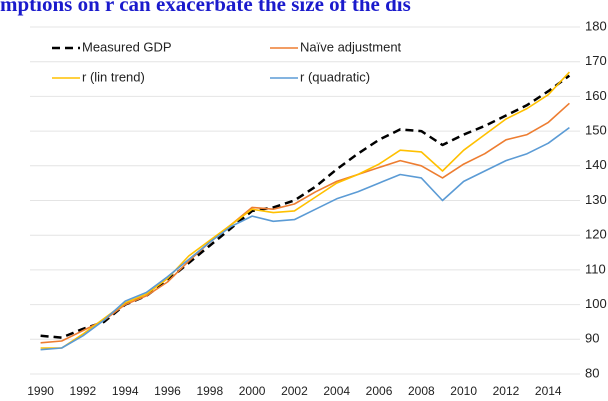 This screenshot has width=608, height=401. I want to click on y-tick-label: 170, so click(596, 60).